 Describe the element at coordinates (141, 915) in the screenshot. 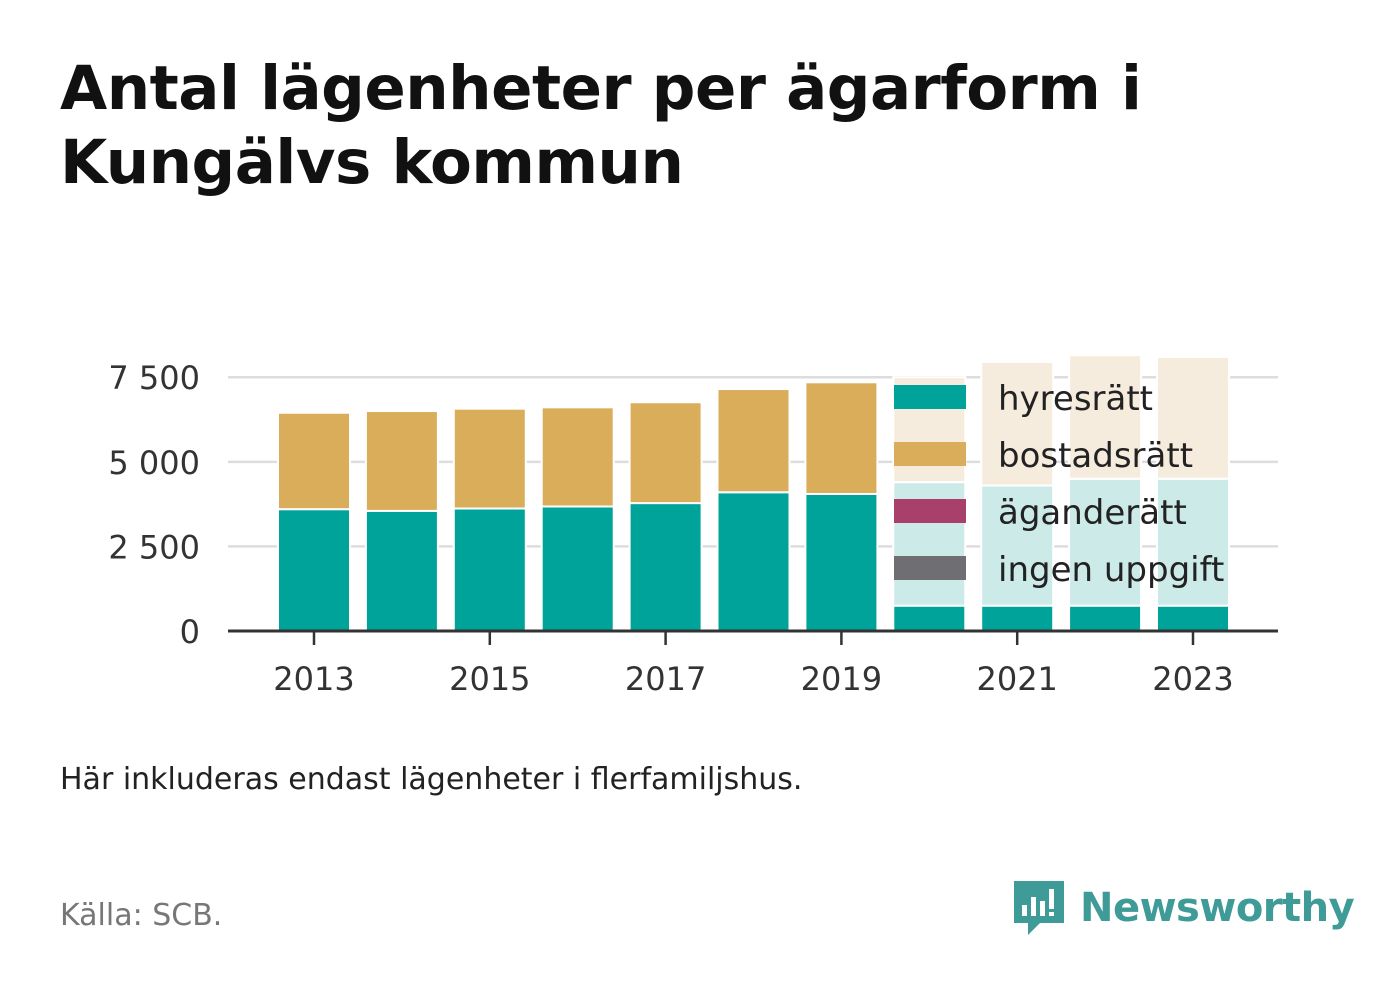

I see `source-text: Källa: SCB.` at that location.